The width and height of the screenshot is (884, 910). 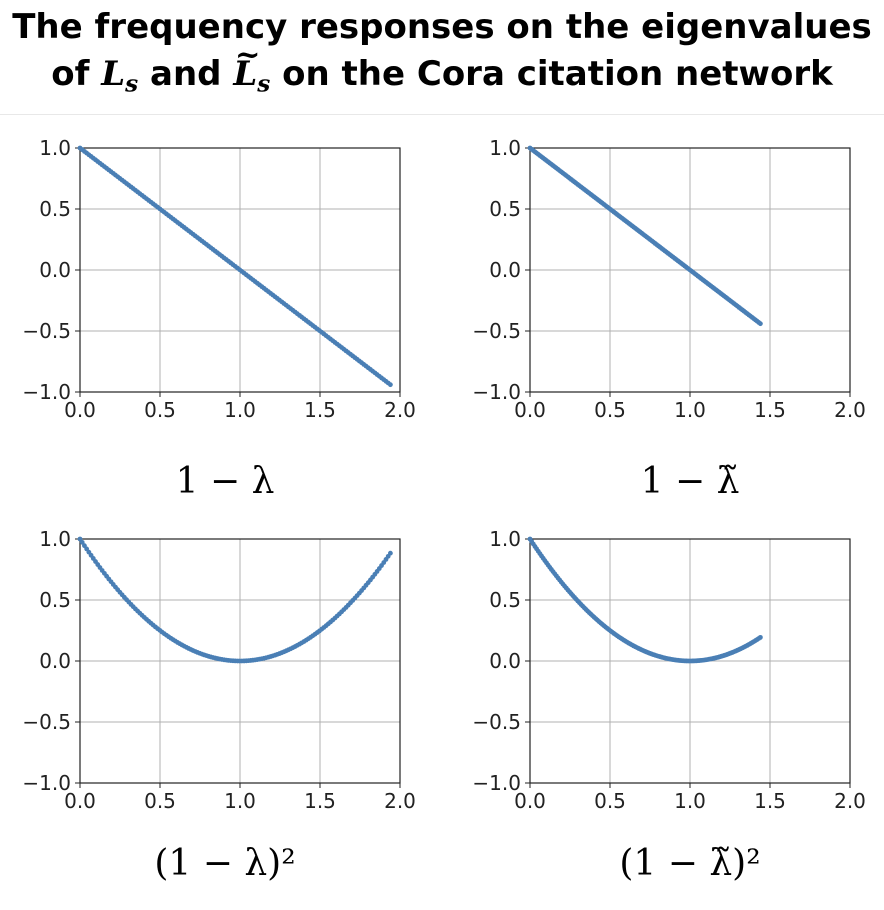 What do you see at coordinates (225, 481) in the screenshot?
I see `x-axis-label: 1 − λ` at bounding box center [225, 481].